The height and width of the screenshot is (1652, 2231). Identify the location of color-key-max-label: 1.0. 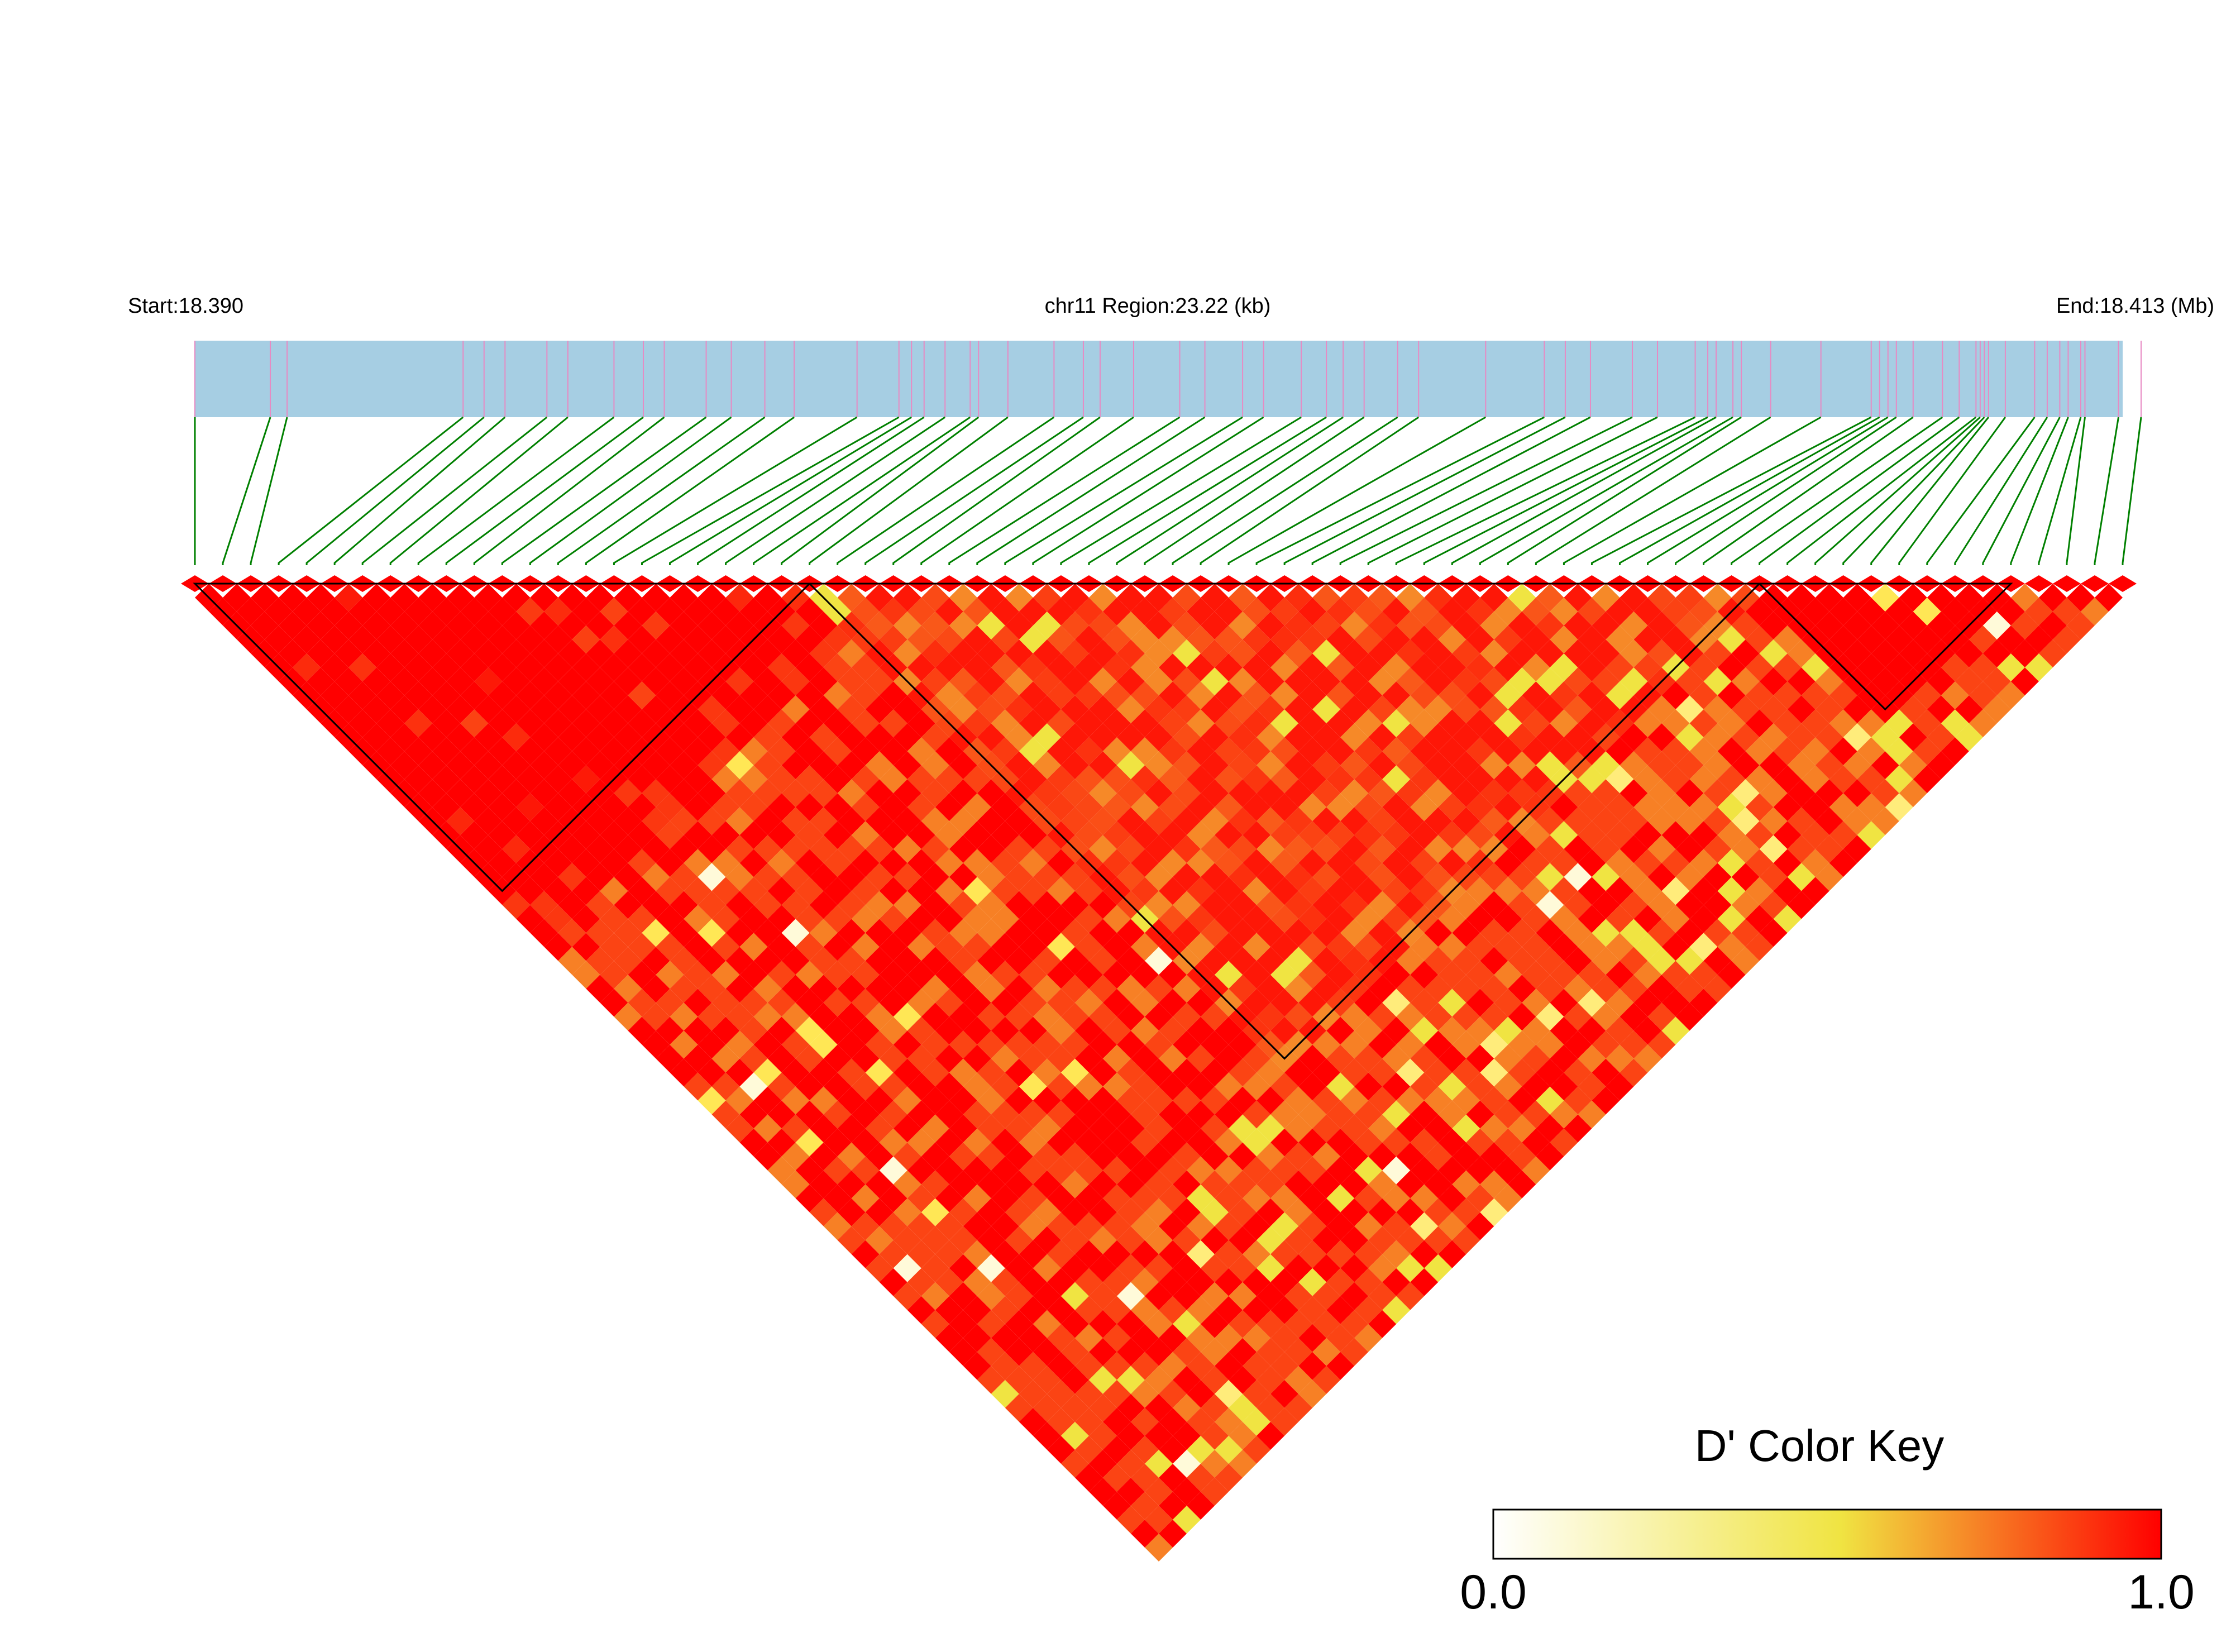
(2161, 1592).